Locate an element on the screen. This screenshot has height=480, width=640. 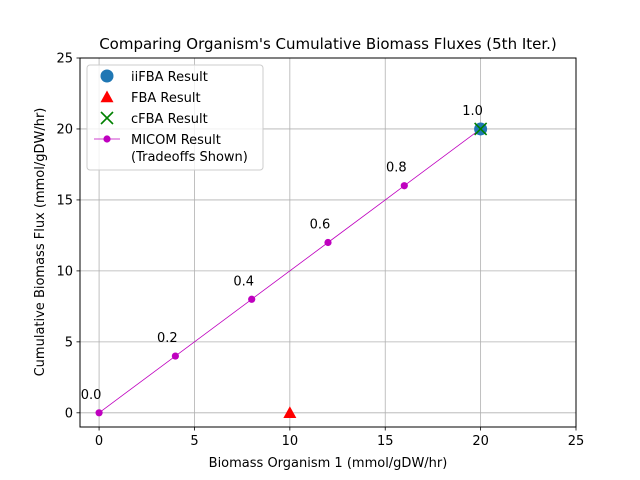
y-tick-label: 25 is located at coordinates (64, 59).